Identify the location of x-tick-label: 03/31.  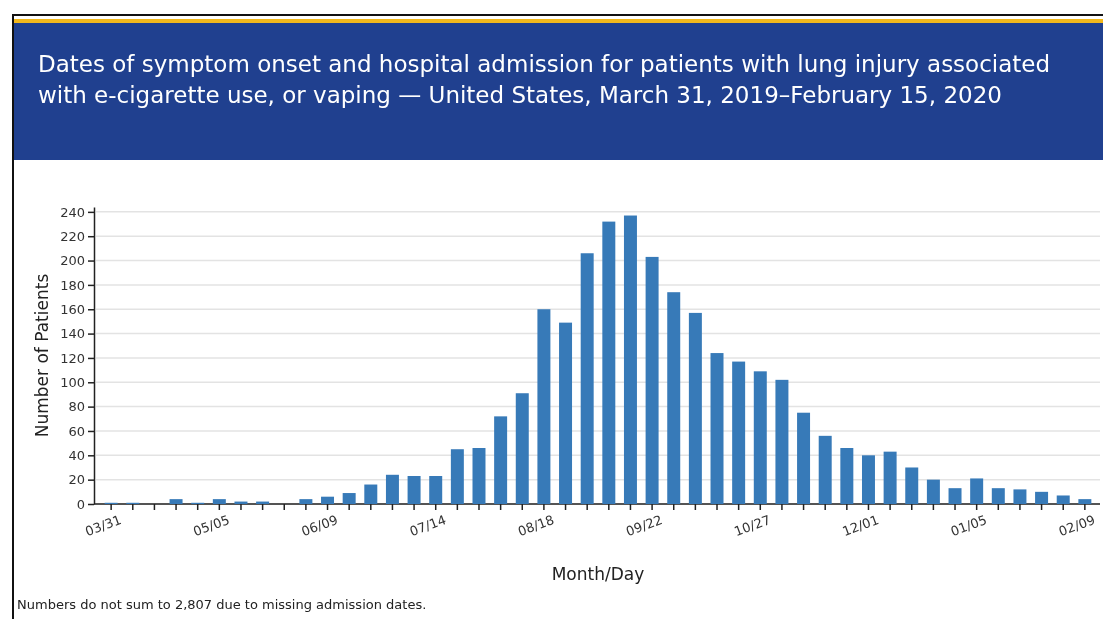
(103, 525).